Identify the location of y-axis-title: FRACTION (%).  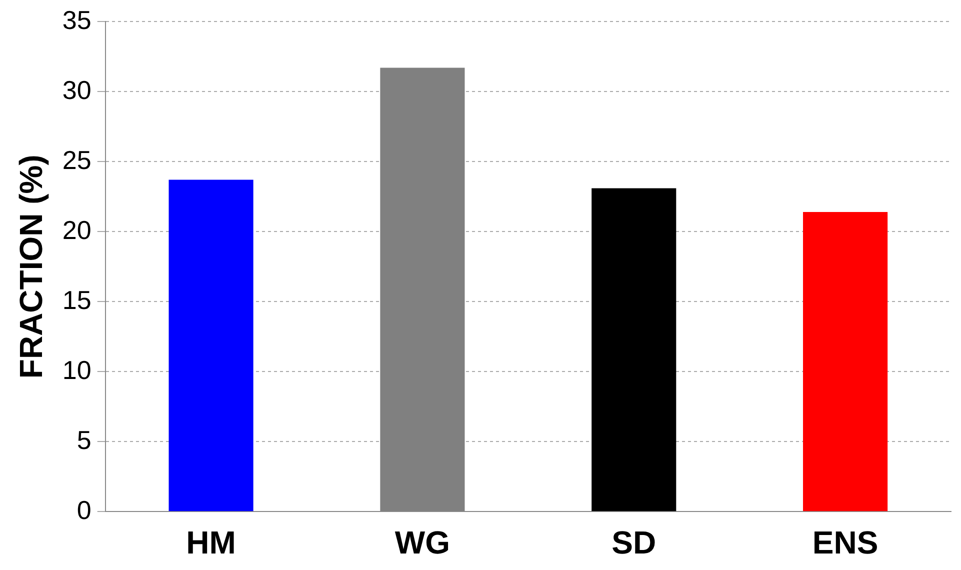
(31, 266).